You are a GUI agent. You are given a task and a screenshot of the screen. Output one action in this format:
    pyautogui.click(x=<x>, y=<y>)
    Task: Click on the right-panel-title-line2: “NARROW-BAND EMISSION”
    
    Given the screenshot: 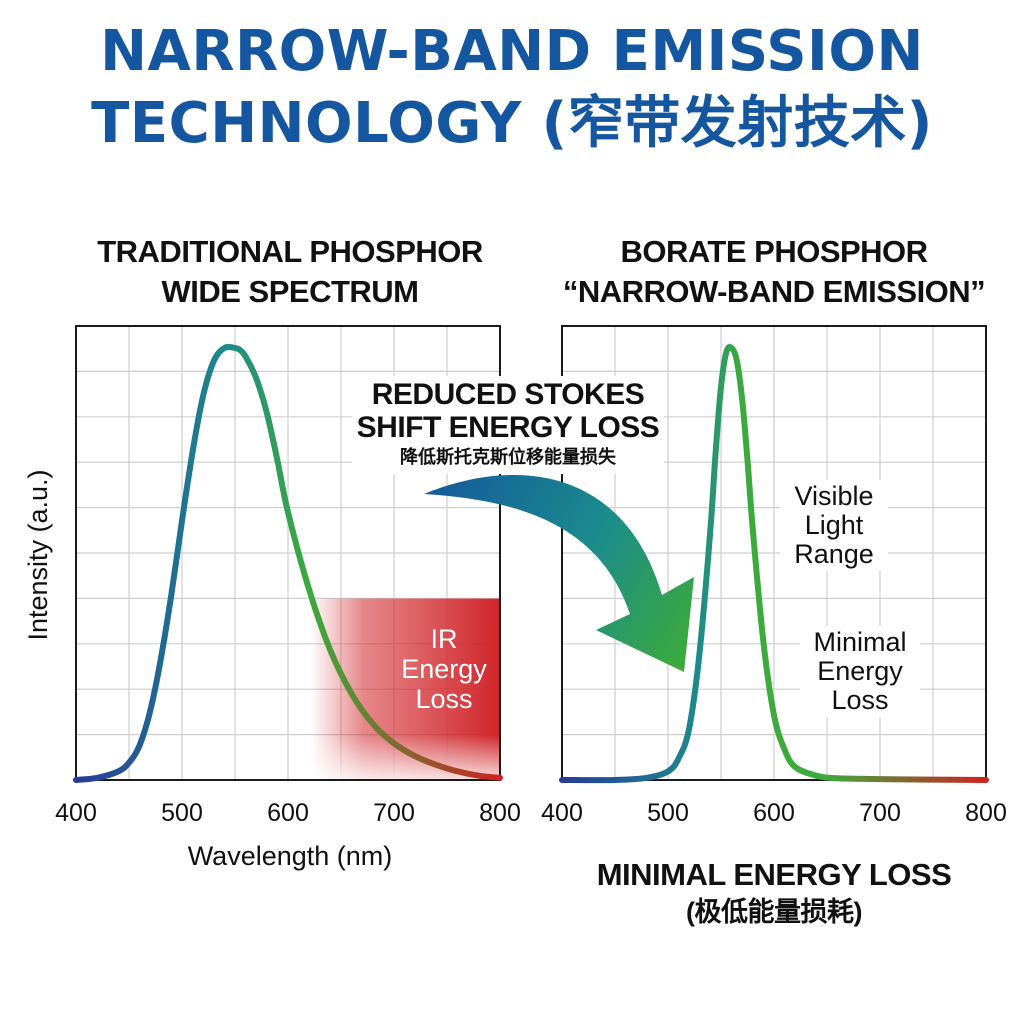 What is the action you would take?
    pyautogui.click(x=774, y=291)
    